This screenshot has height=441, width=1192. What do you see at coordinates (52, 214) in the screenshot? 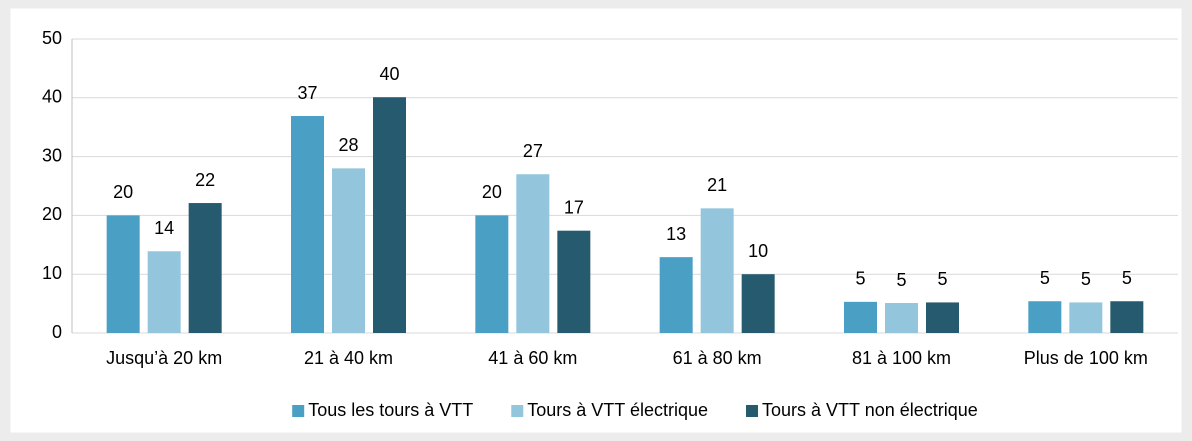
I see `y-tick-label: 20` at bounding box center [52, 214].